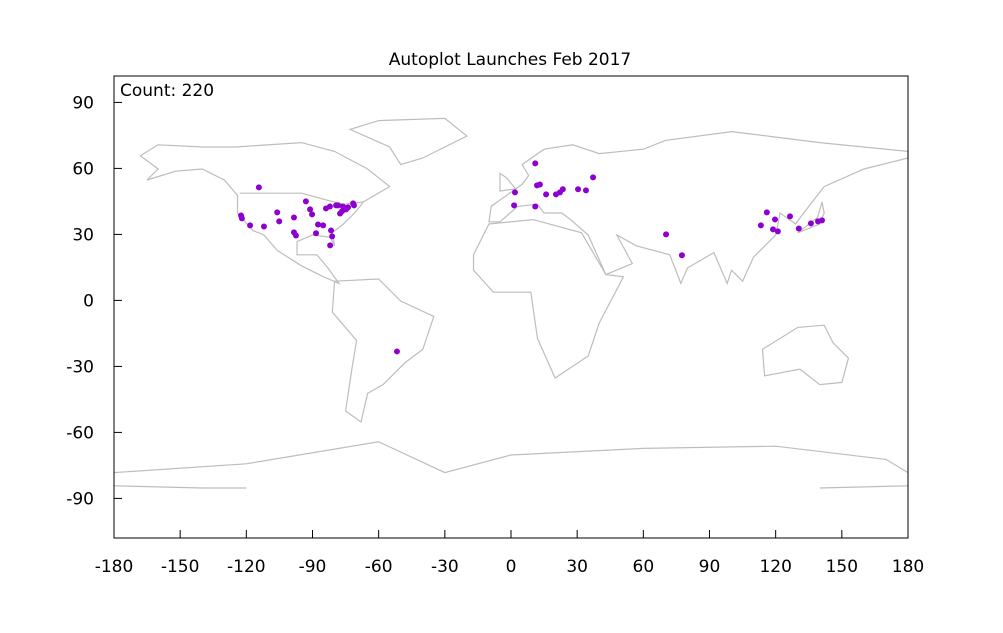  What do you see at coordinates (80, 367) in the screenshot?
I see `y-tick-label: -30` at bounding box center [80, 367].